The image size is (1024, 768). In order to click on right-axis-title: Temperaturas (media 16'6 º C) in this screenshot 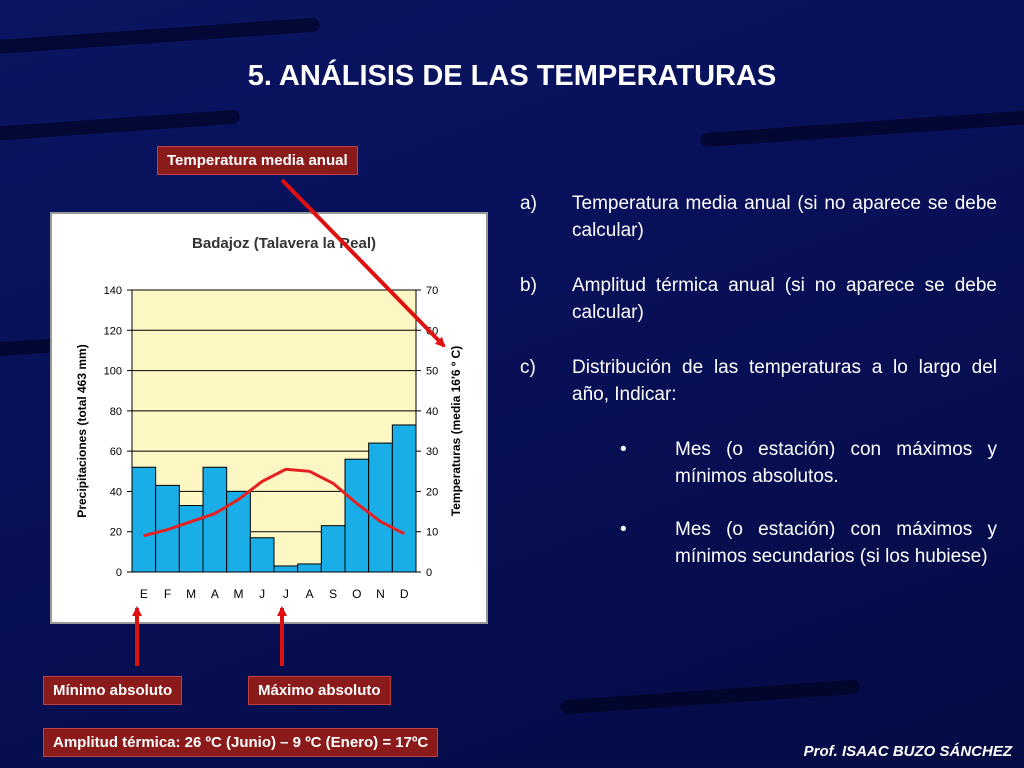, I will do `click(456, 431)`.